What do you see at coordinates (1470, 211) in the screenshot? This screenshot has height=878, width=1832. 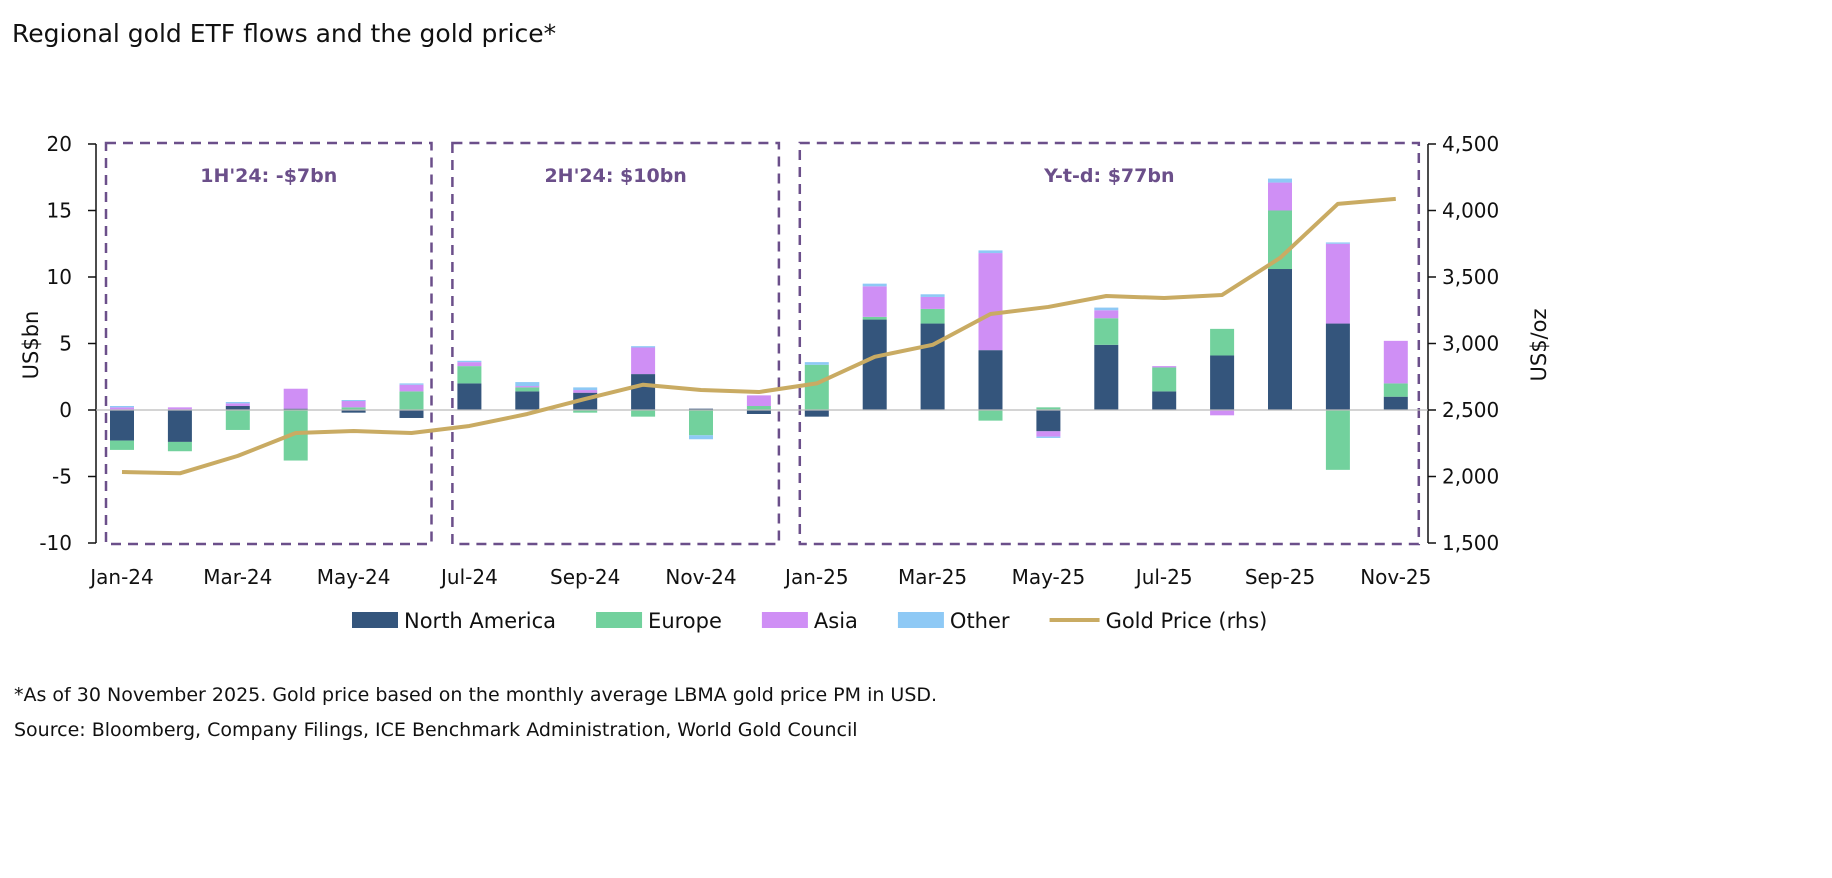 I see `y2-tick-label: 4,000` at bounding box center [1470, 211].